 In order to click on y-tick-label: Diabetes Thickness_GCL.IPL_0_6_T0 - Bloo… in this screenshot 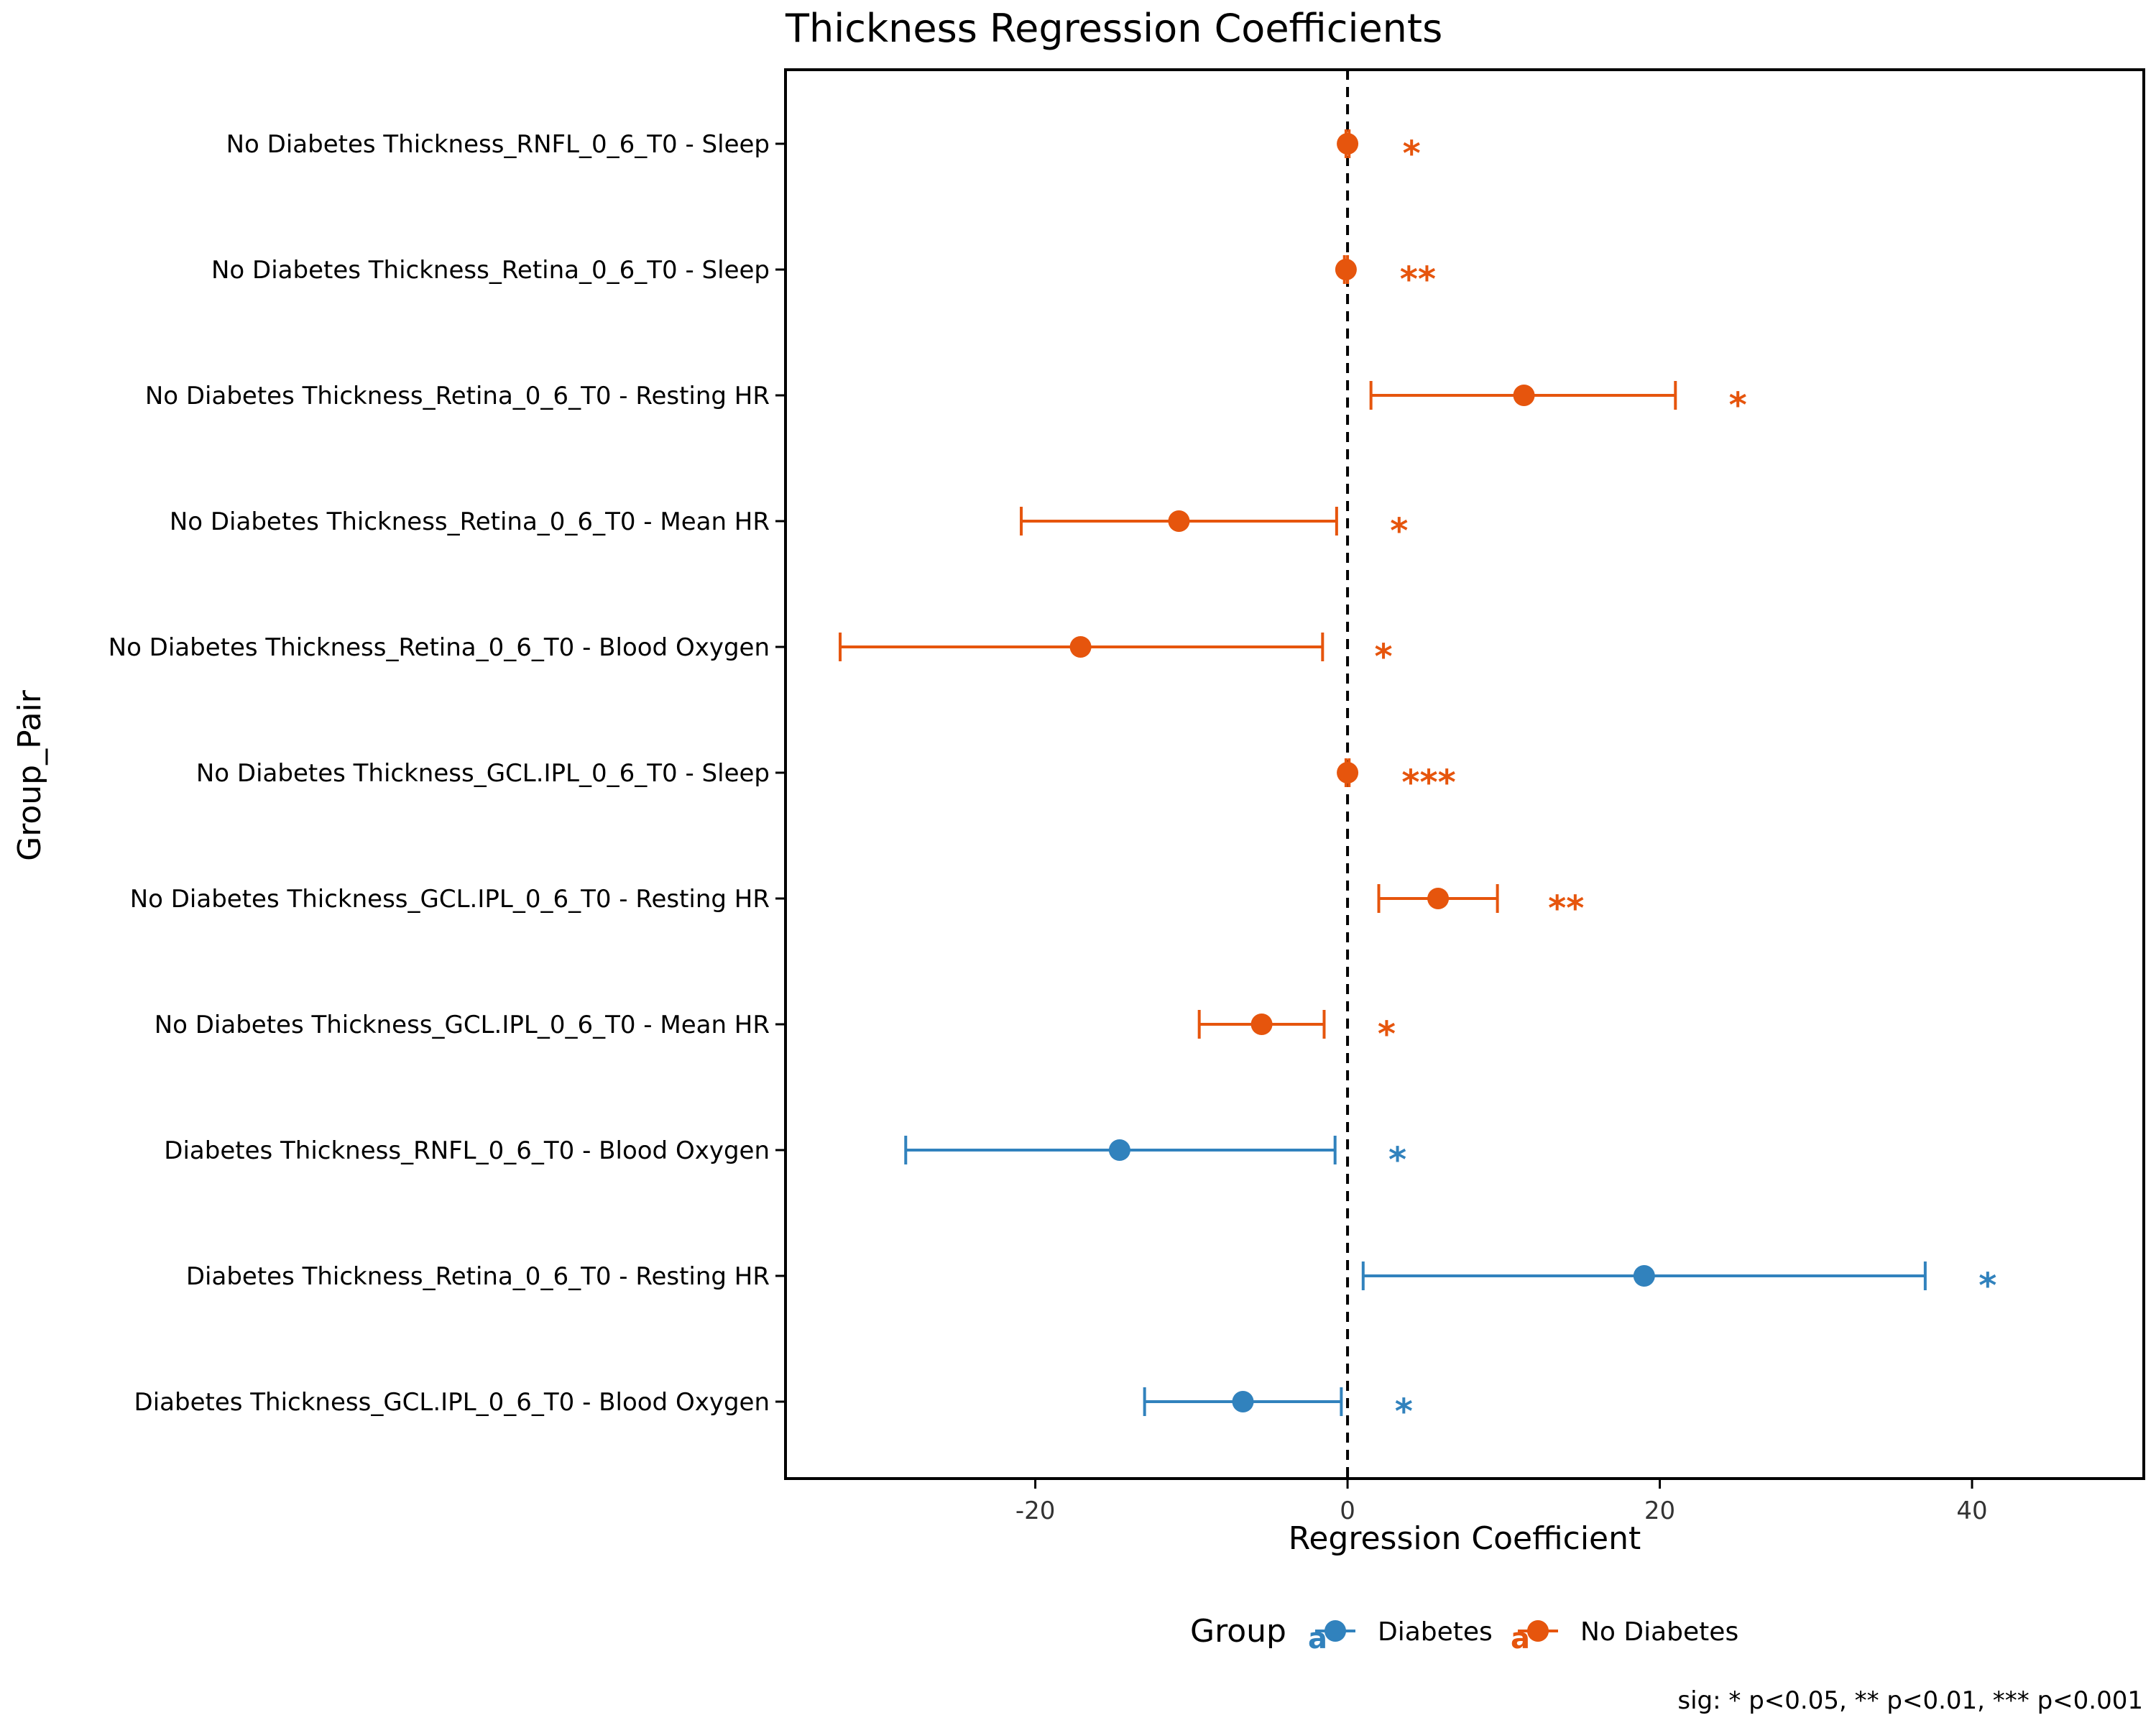, I will do `click(452, 1403)`.